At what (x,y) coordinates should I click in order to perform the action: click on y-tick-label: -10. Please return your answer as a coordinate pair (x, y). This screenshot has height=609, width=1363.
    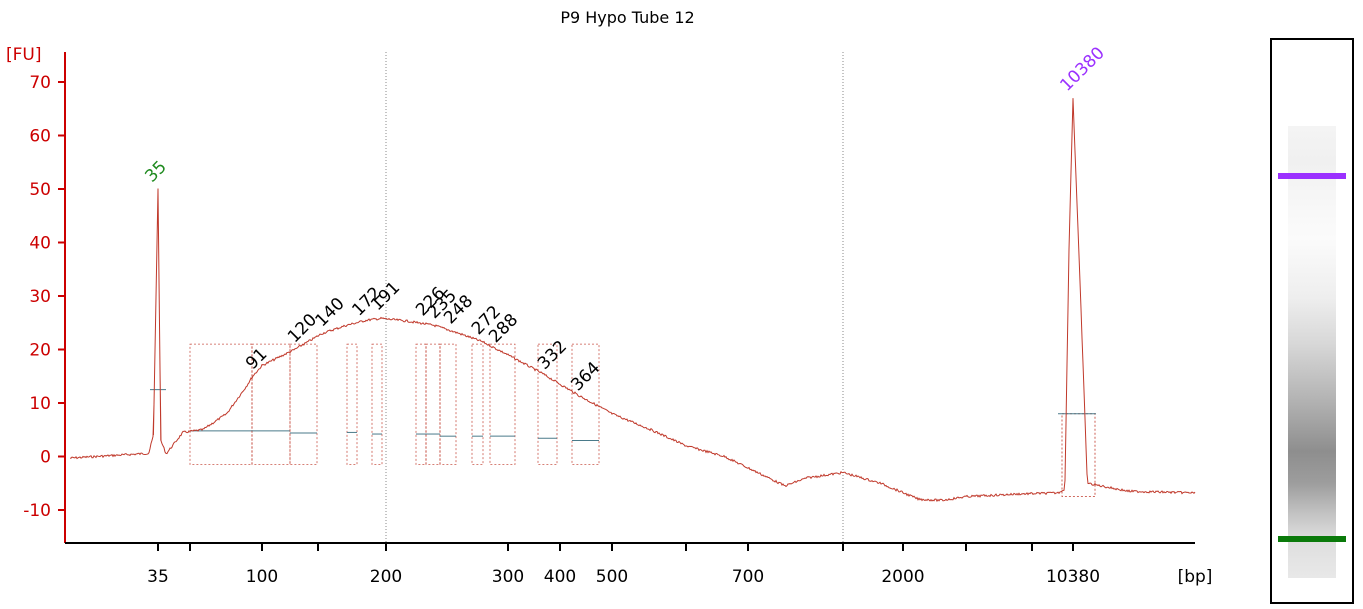
    Looking at the image, I should click on (37, 511).